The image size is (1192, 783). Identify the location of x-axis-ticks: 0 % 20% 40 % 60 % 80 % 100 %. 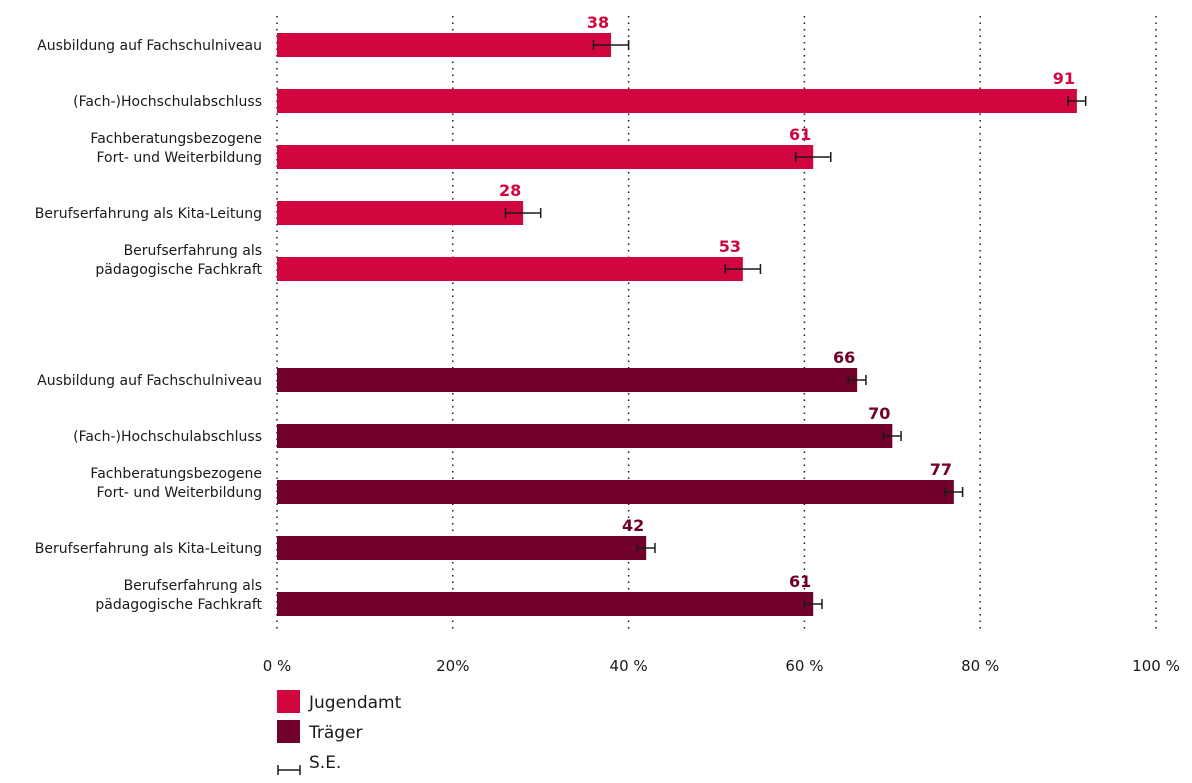
(721, 666).